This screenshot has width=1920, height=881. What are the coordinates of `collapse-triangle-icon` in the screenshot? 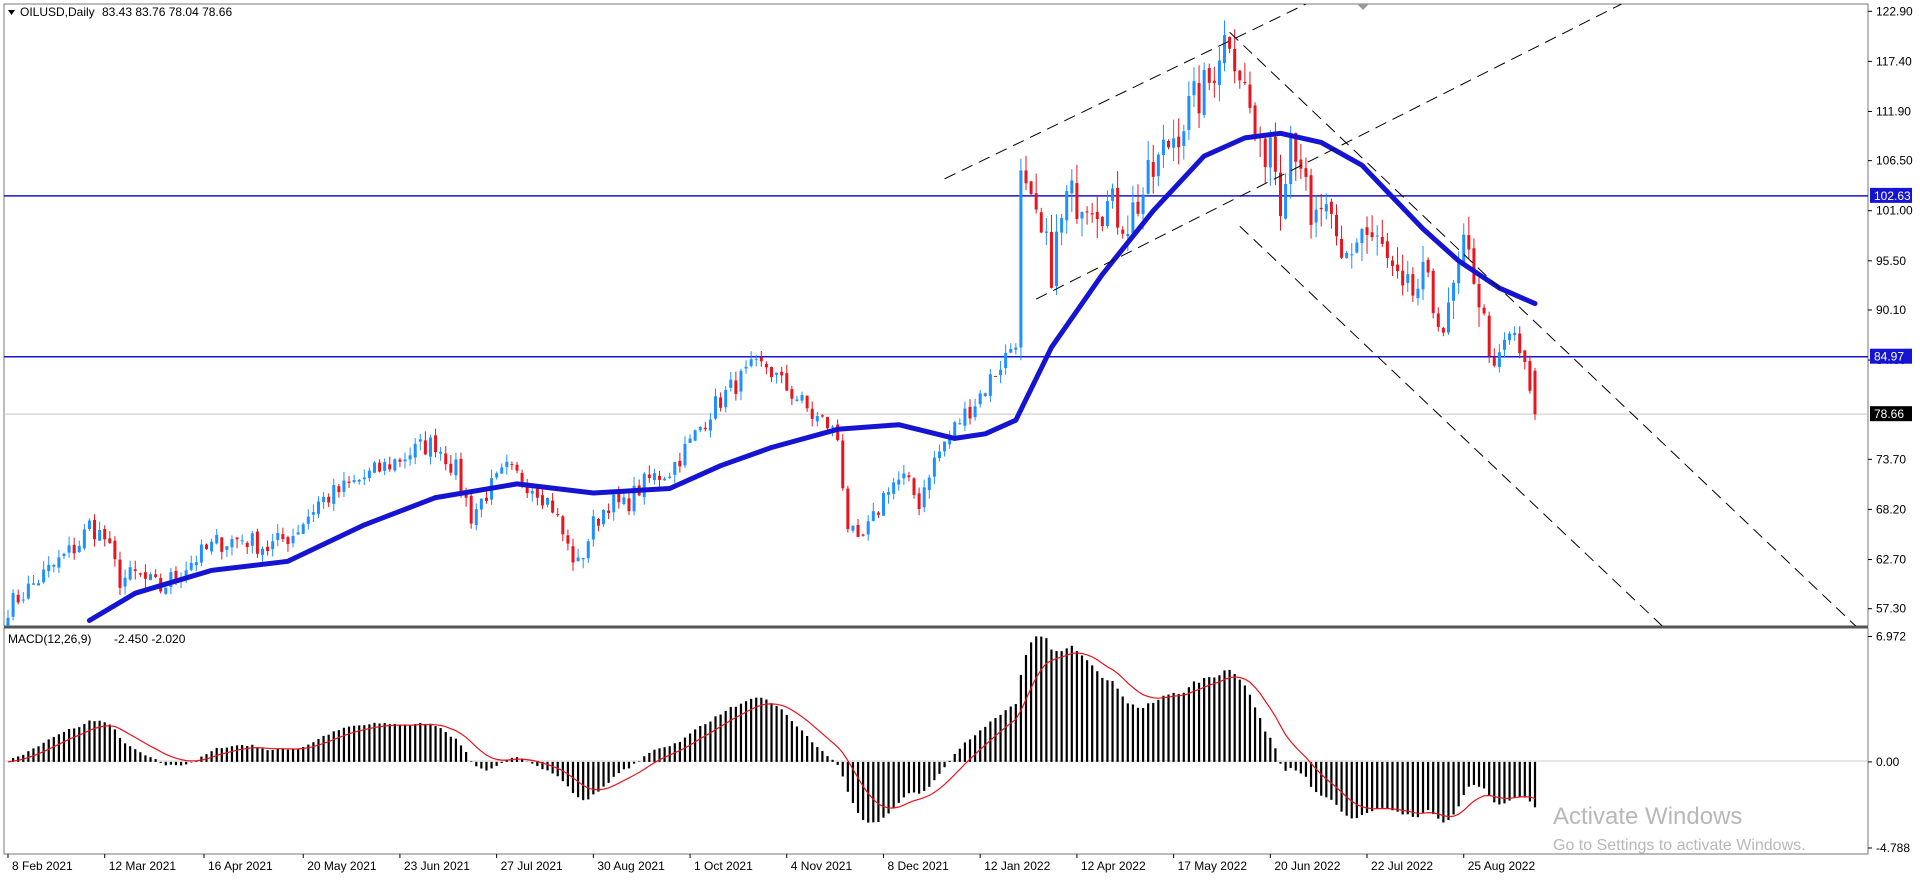 It's located at (11, 12).